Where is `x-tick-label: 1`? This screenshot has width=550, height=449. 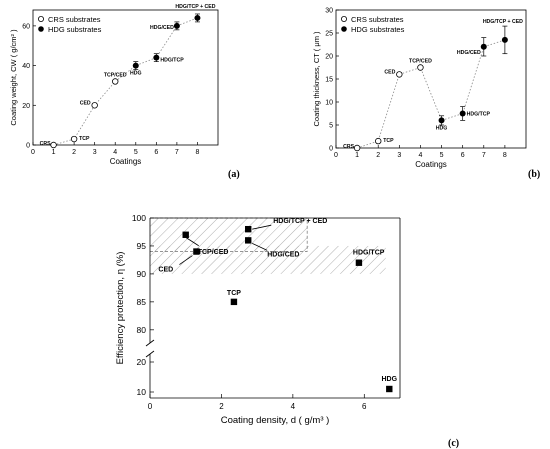 x-tick-label: 1 is located at coordinates (54, 152).